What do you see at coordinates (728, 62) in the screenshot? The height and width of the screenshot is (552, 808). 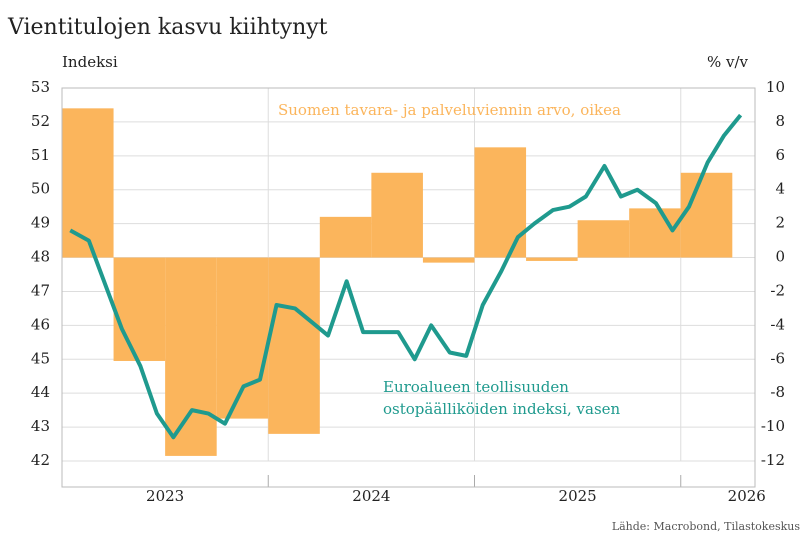 I see `y2-axis-label: % v/v` at bounding box center [728, 62].